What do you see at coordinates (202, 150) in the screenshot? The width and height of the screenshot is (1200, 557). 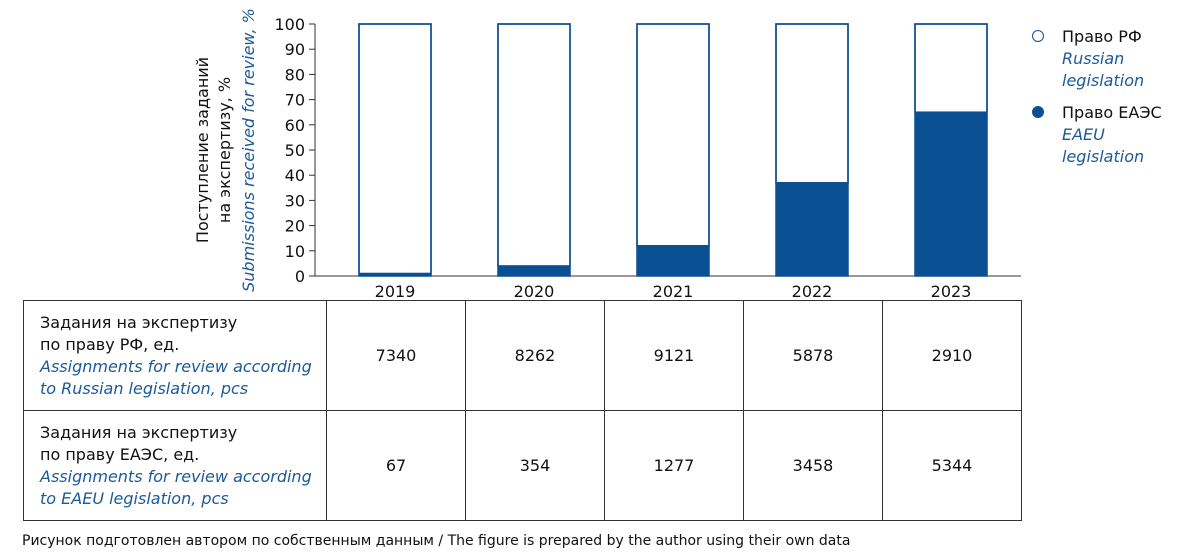 I see `y-axis-label-ru-line1: Поступление заданий` at bounding box center [202, 150].